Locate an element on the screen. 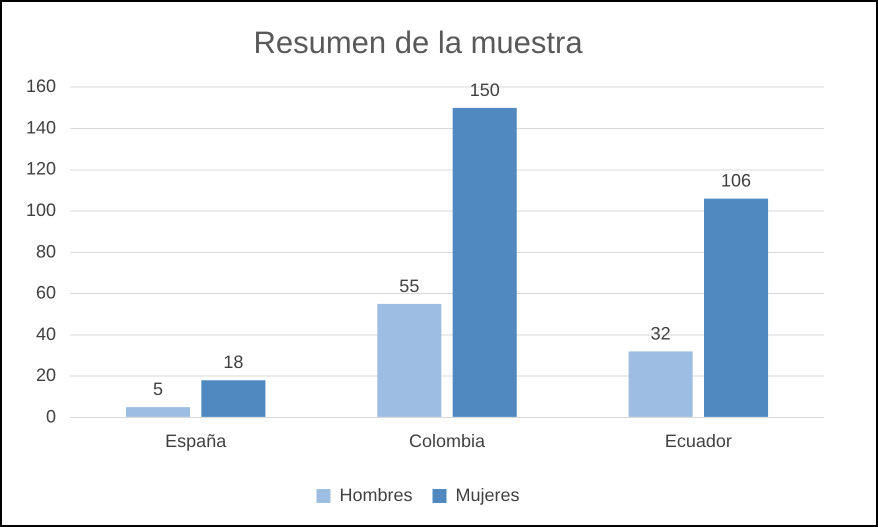 The width and height of the screenshot is (878, 527). x-tick-label: Ecuador is located at coordinates (698, 441).